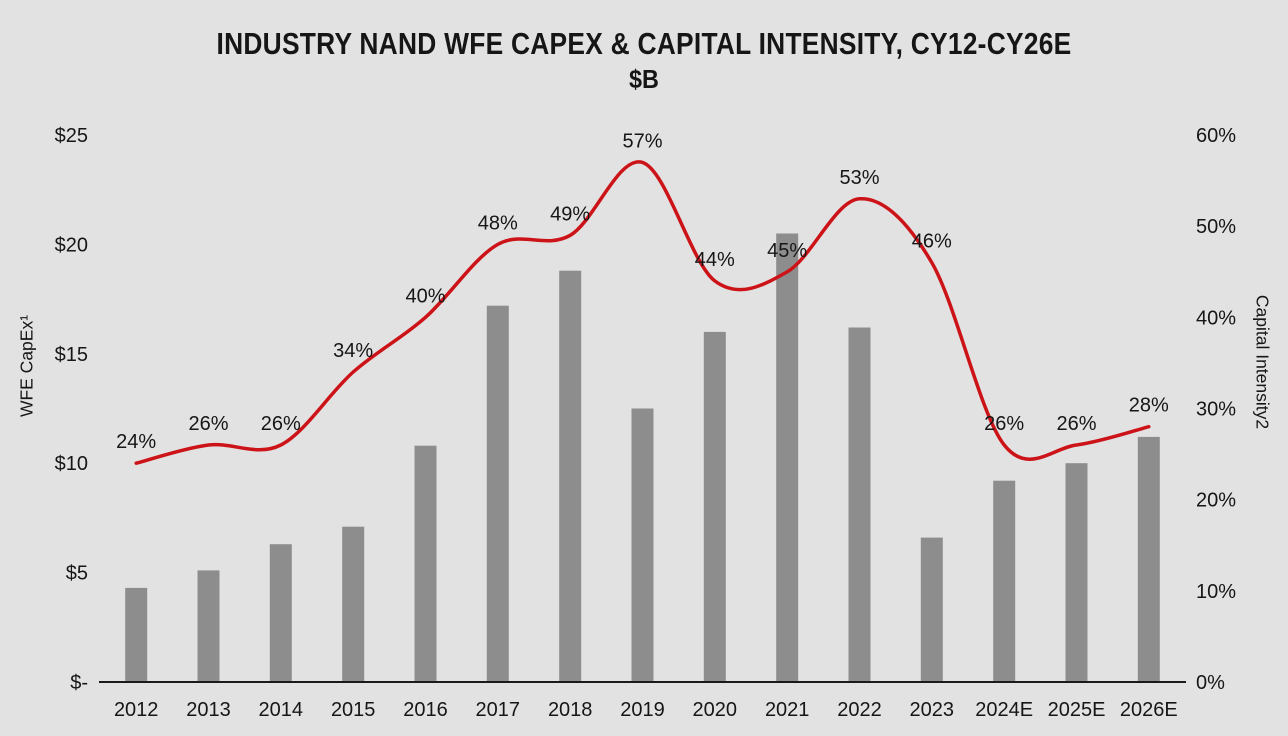 The image size is (1288, 736). Describe the element at coordinates (425, 710) in the screenshot. I see `x-axis-label-2016: 2016` at that location.